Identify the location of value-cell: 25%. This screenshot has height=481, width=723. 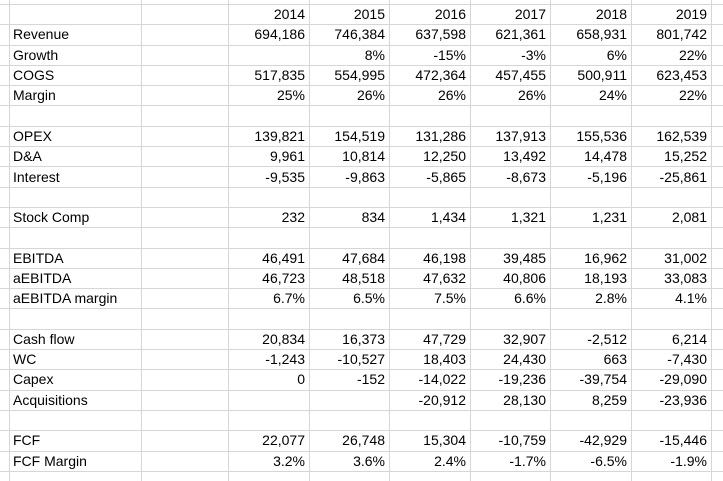
(269, 96).